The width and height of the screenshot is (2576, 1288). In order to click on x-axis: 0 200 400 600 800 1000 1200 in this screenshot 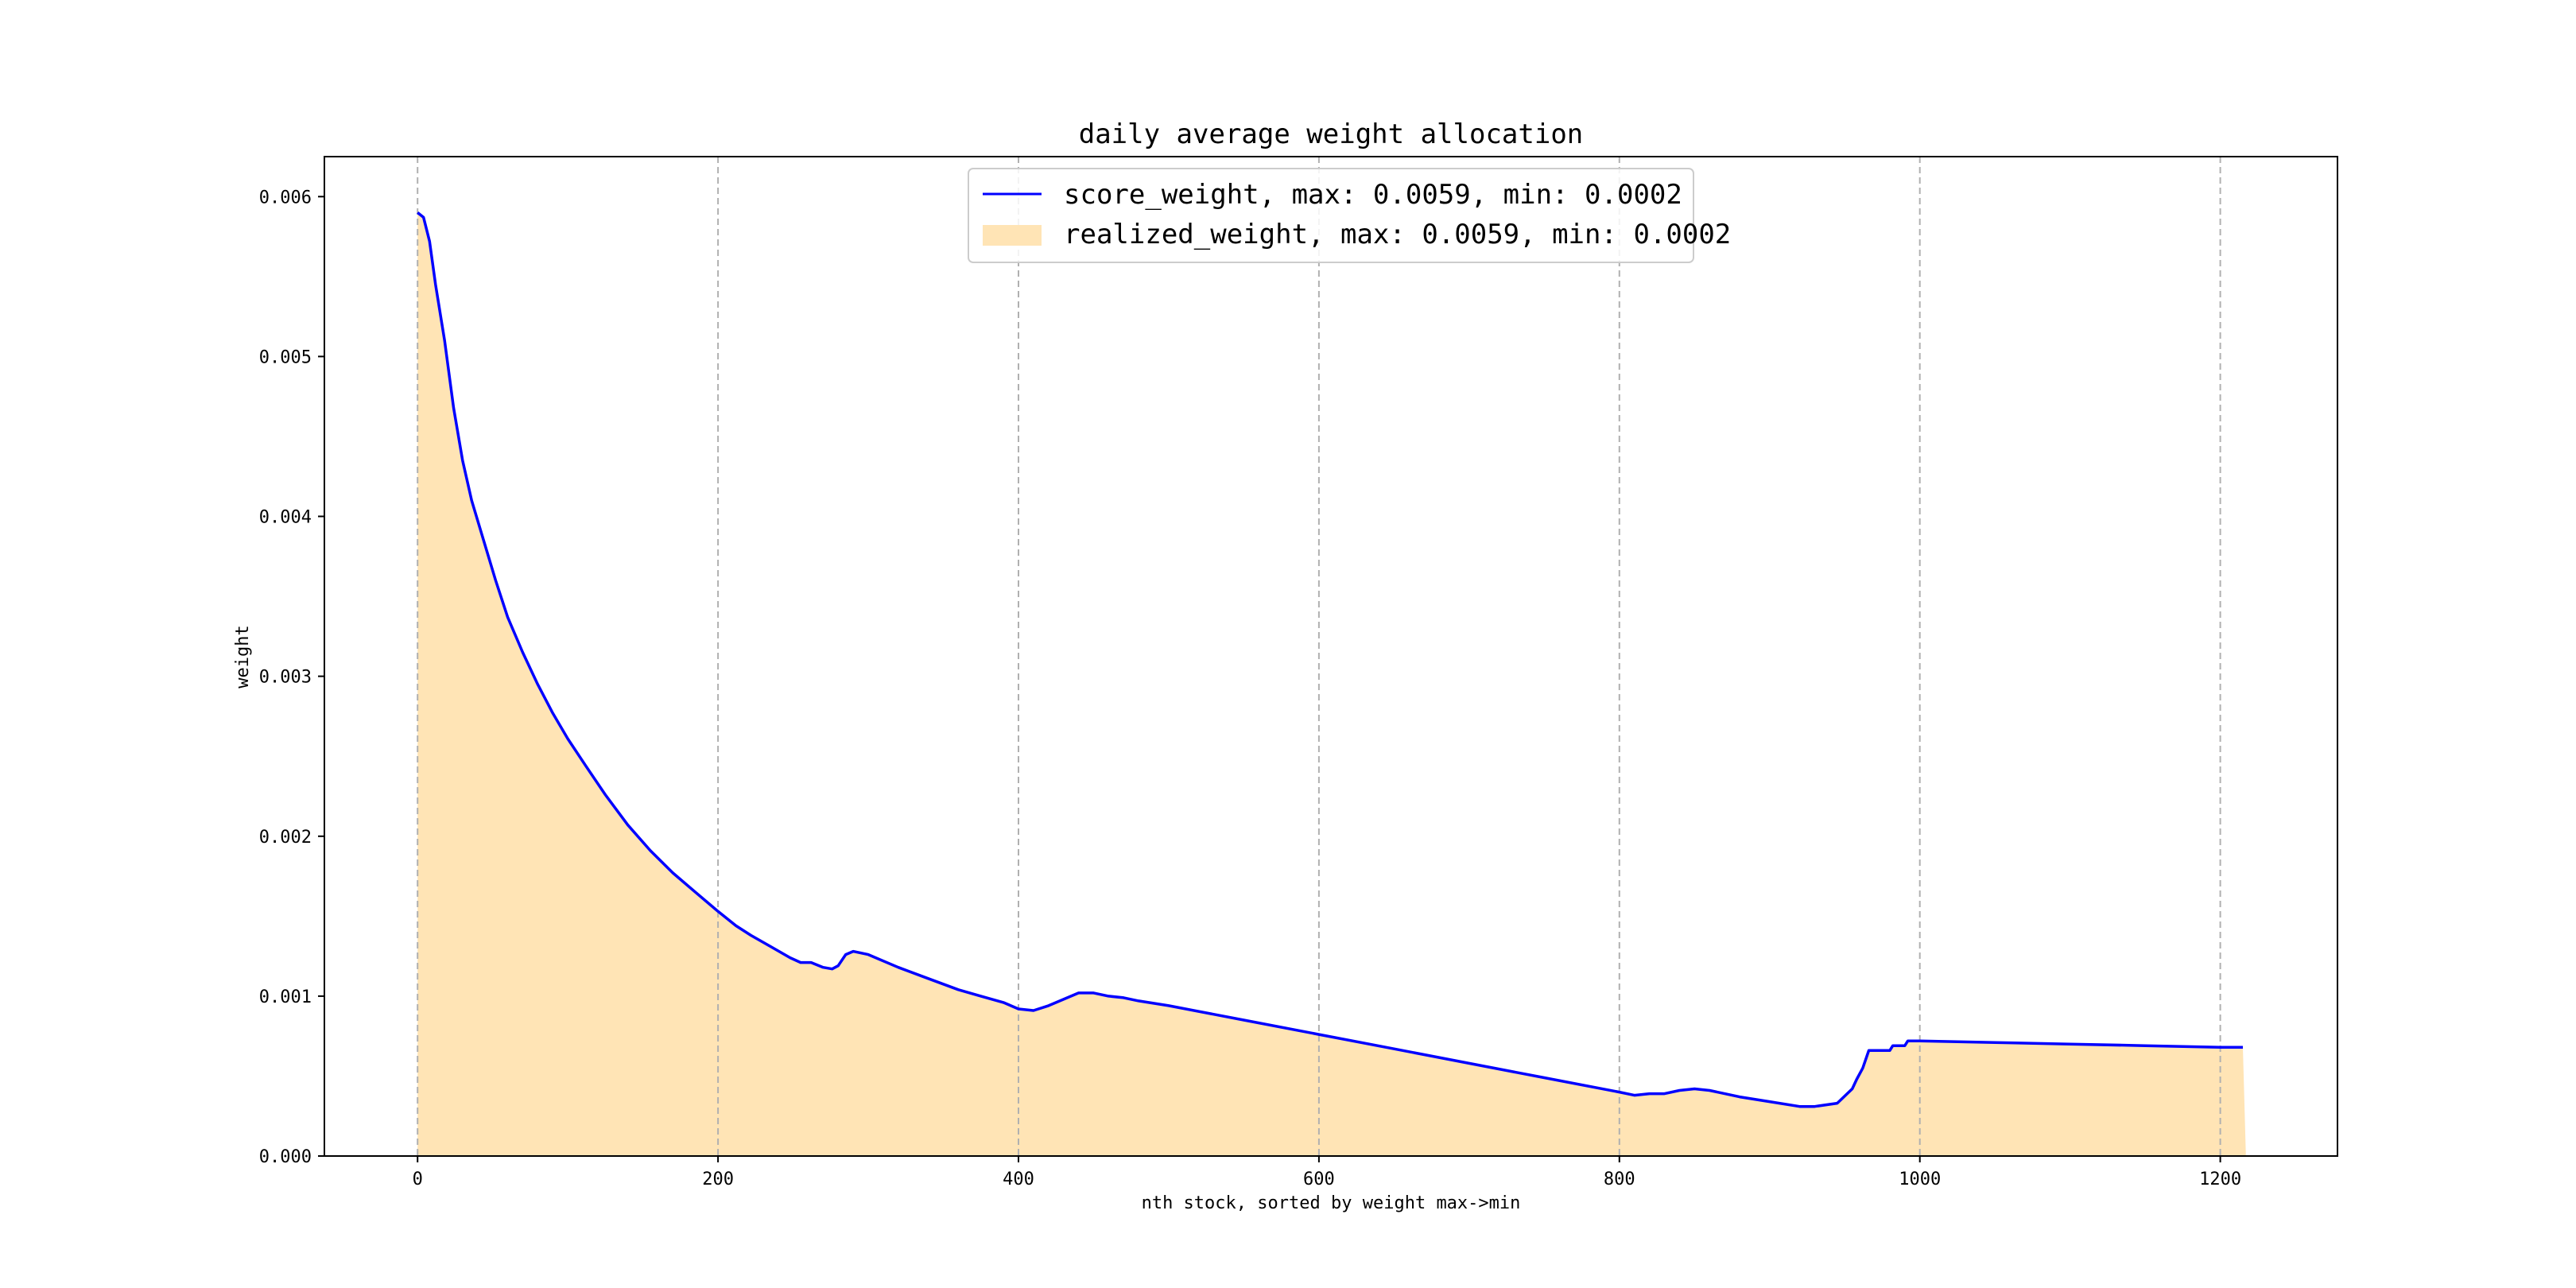, I will do `click(1327, 1172)`.